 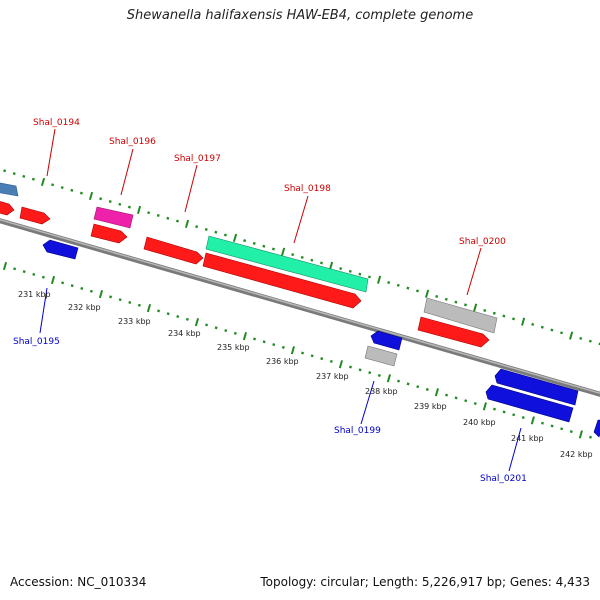 I want to click on gene-red-partial, so click(x=7, y=208).